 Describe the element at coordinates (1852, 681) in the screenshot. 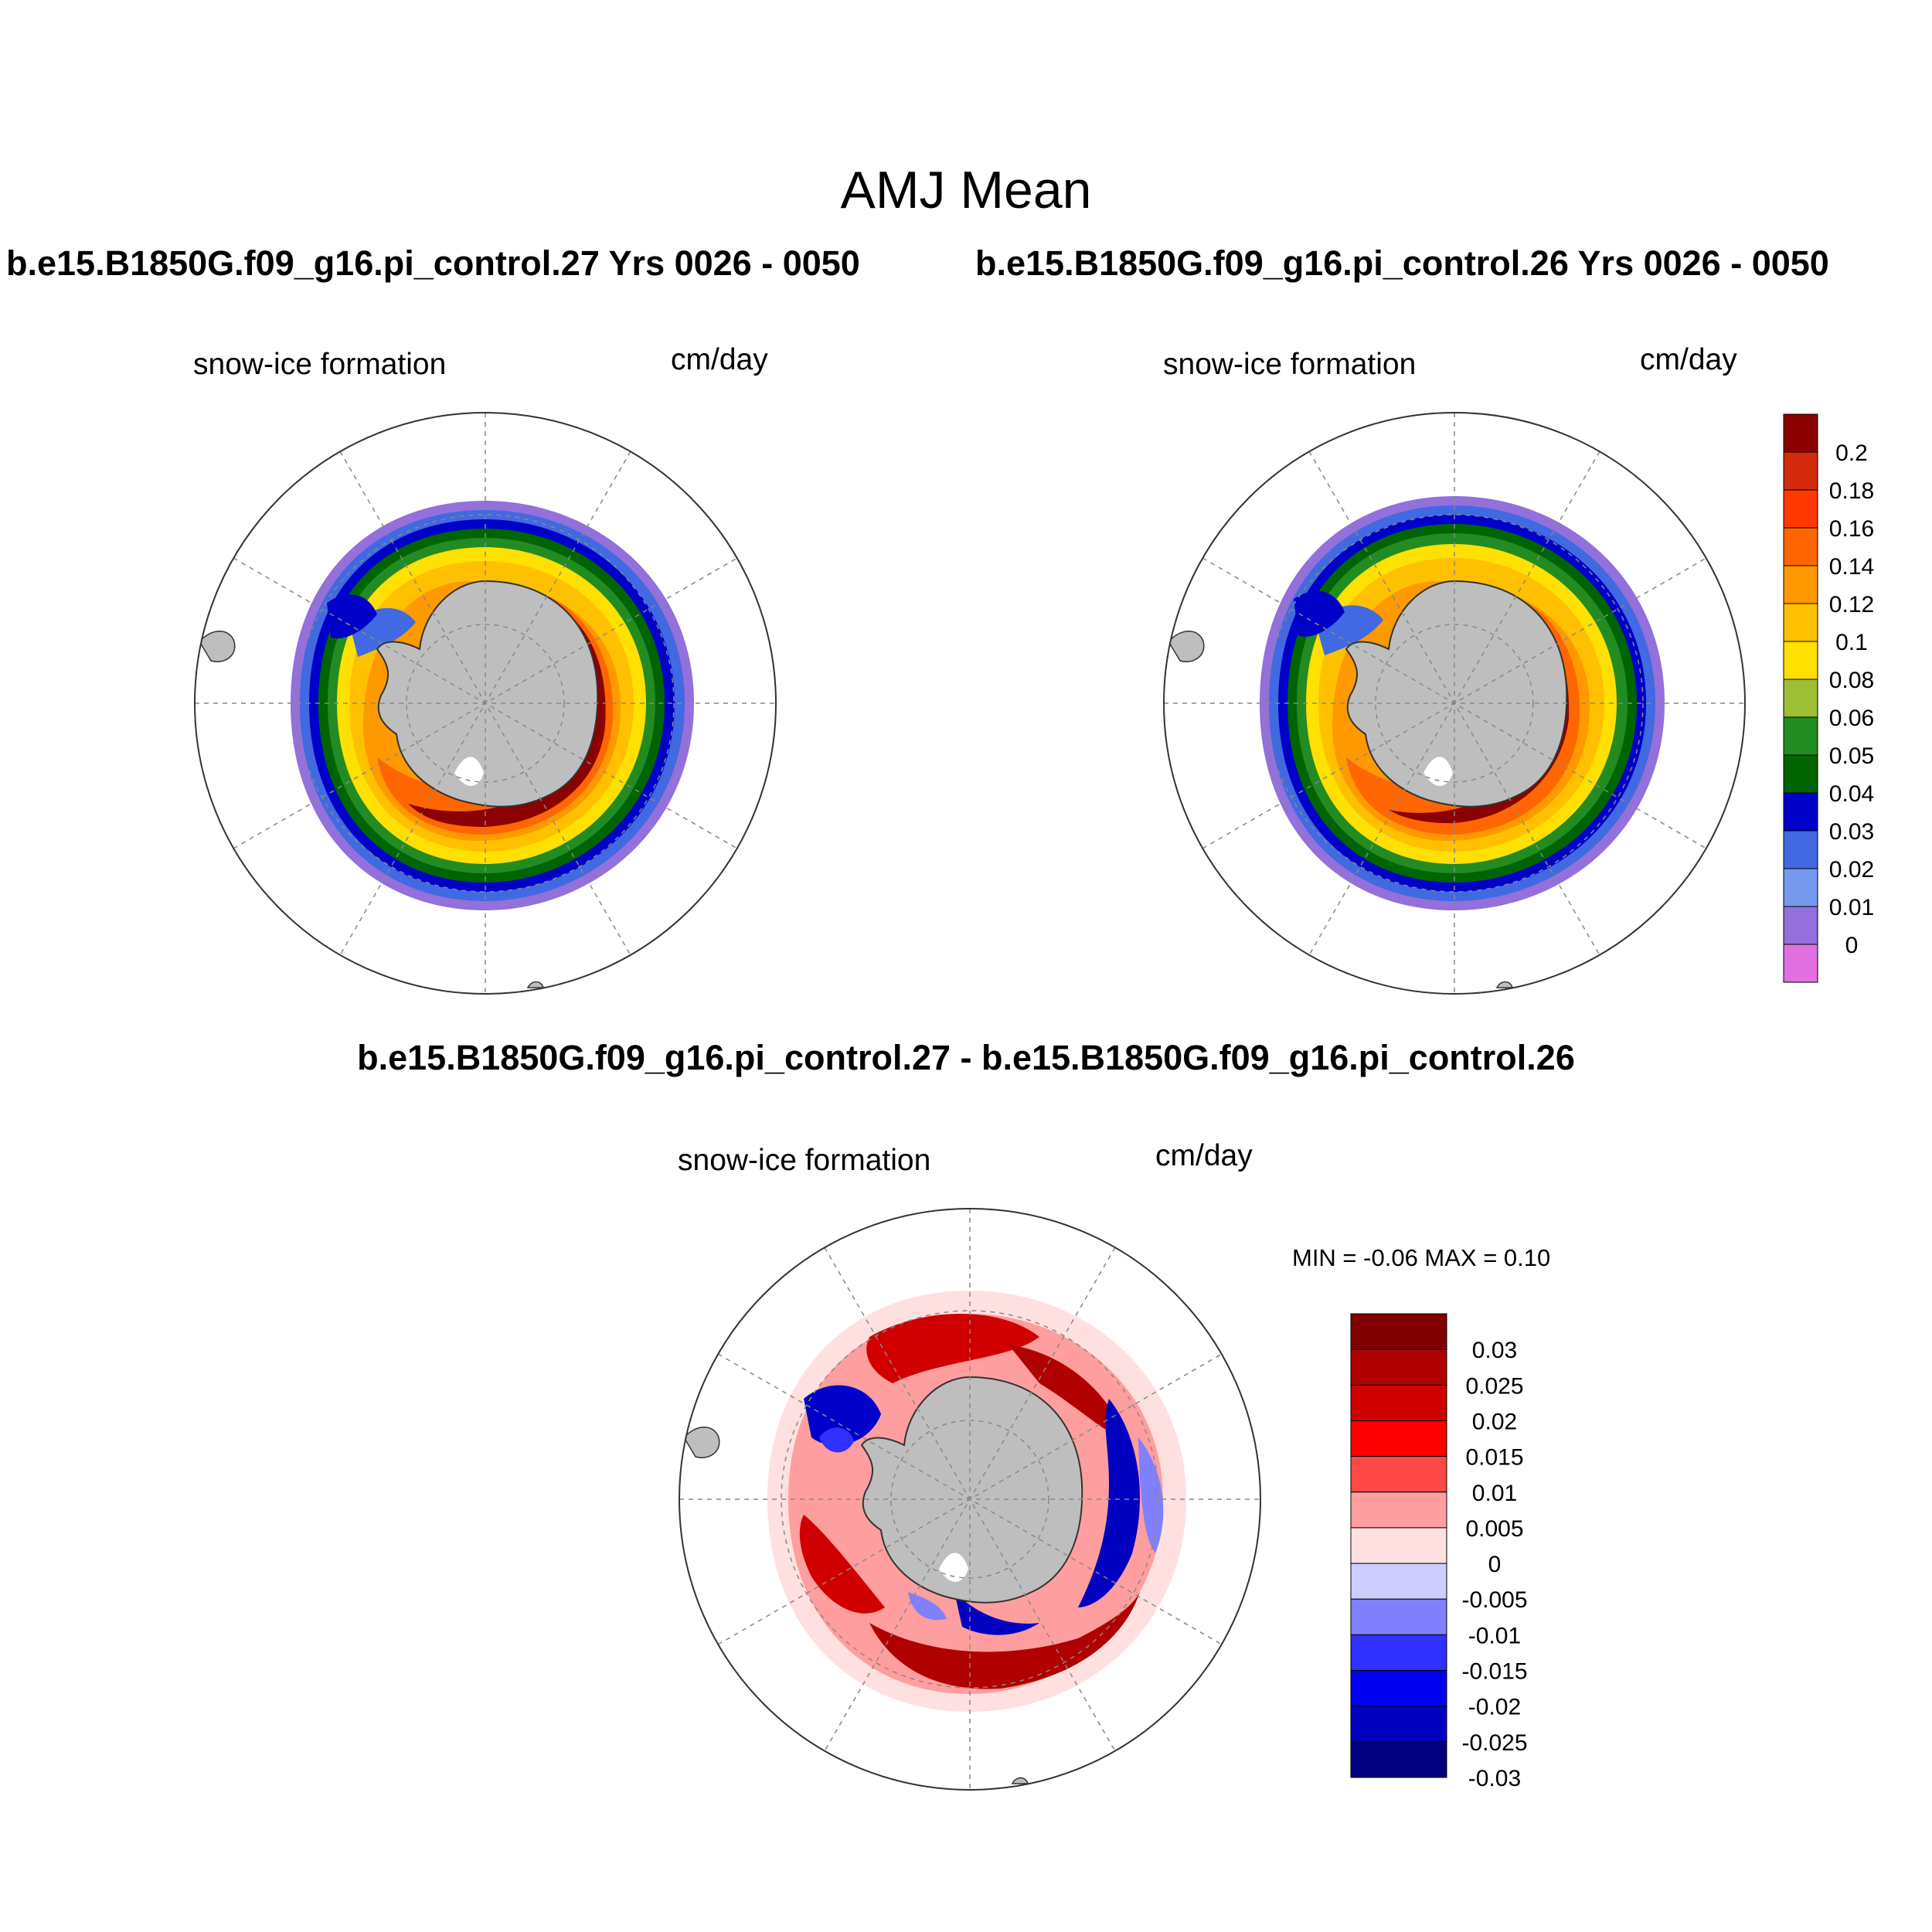

I see `colorbar-absolute-tick-label: 0.08` at that location.